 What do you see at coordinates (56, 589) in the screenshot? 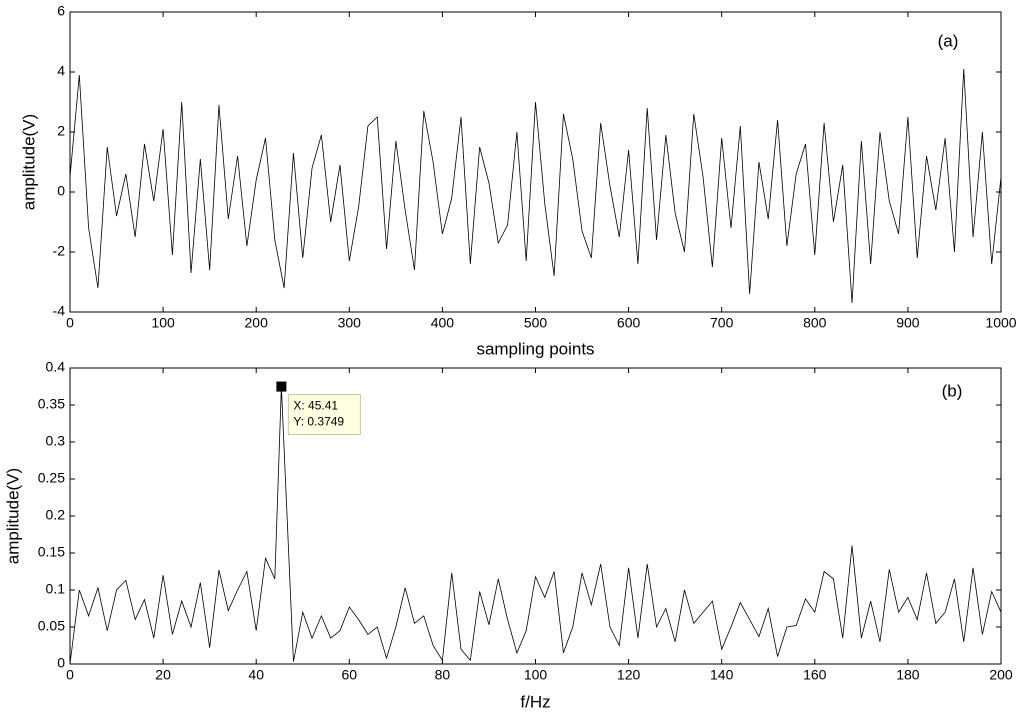
I see `y-tick-label: 0.1` at bounding box center [56, 589].